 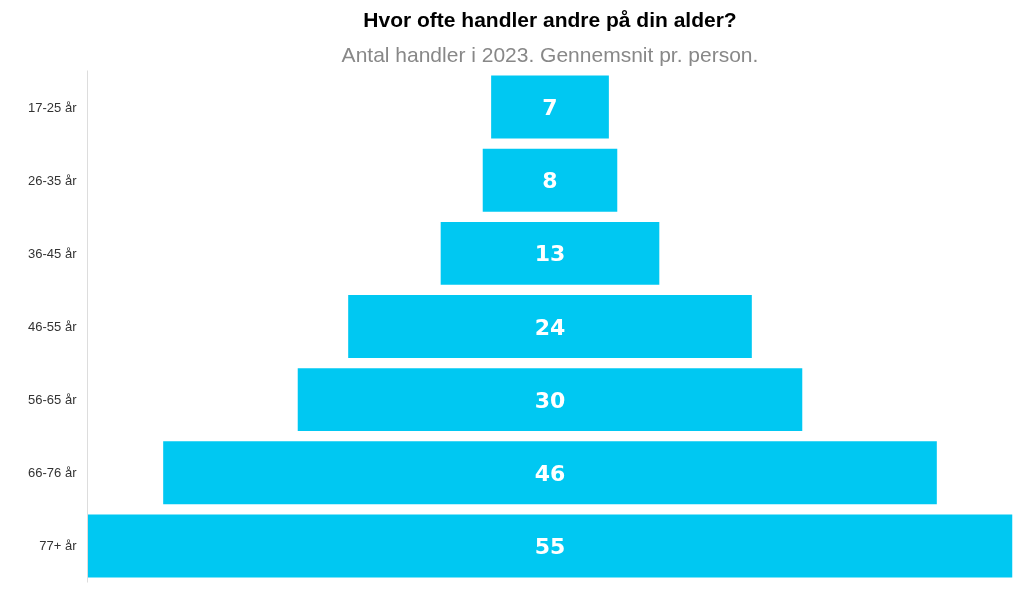 I want to click on data-label: 7, so click(x=550, y=108).